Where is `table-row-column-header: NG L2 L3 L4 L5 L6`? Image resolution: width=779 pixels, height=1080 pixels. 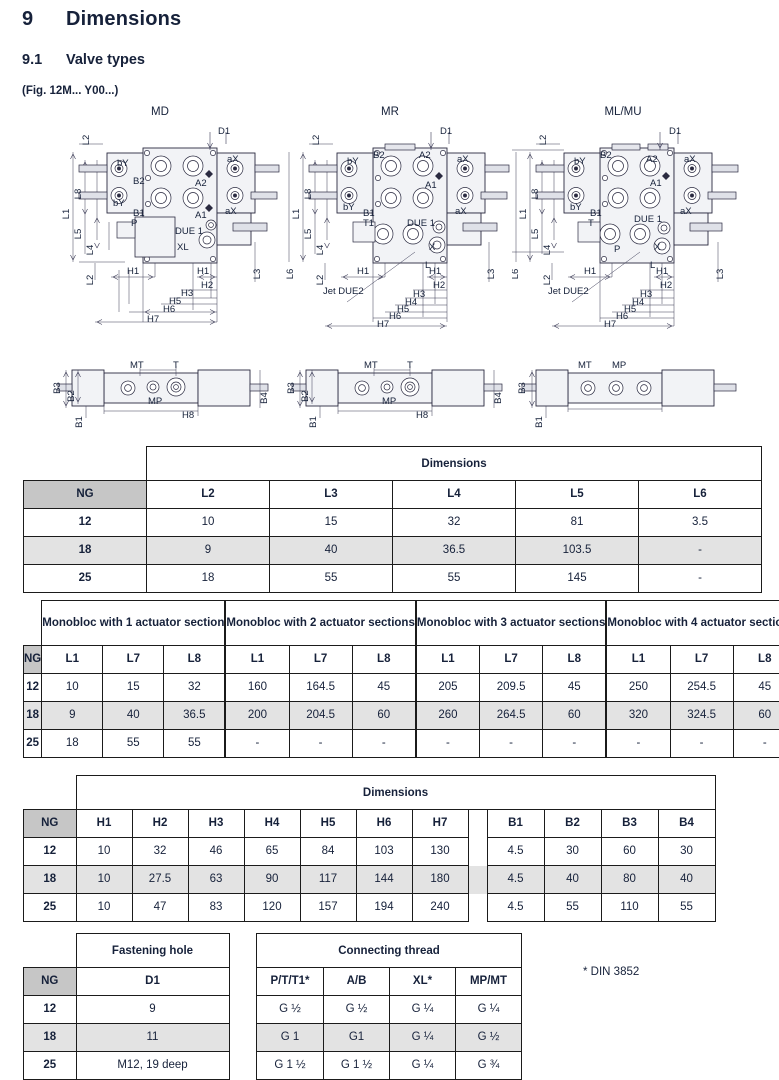 table-row-column-header: NG L2 L3 L4 L5 L6 is located at coordinates (393, 495).